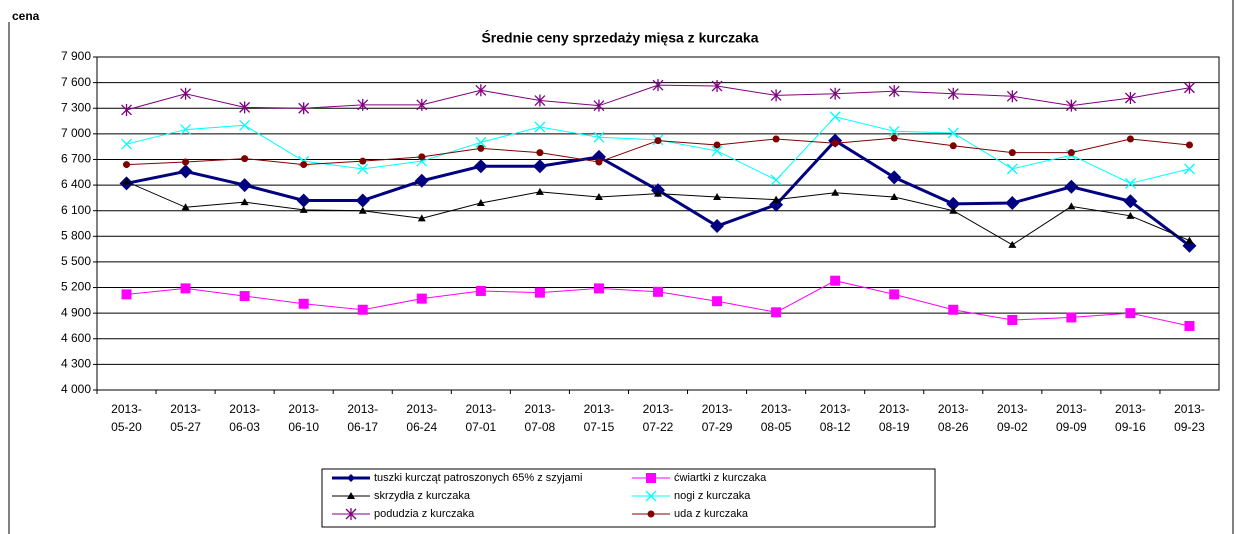 The image size is (1236, 534). I want to click on y-tick-label: 7 900, so click(76, 56).